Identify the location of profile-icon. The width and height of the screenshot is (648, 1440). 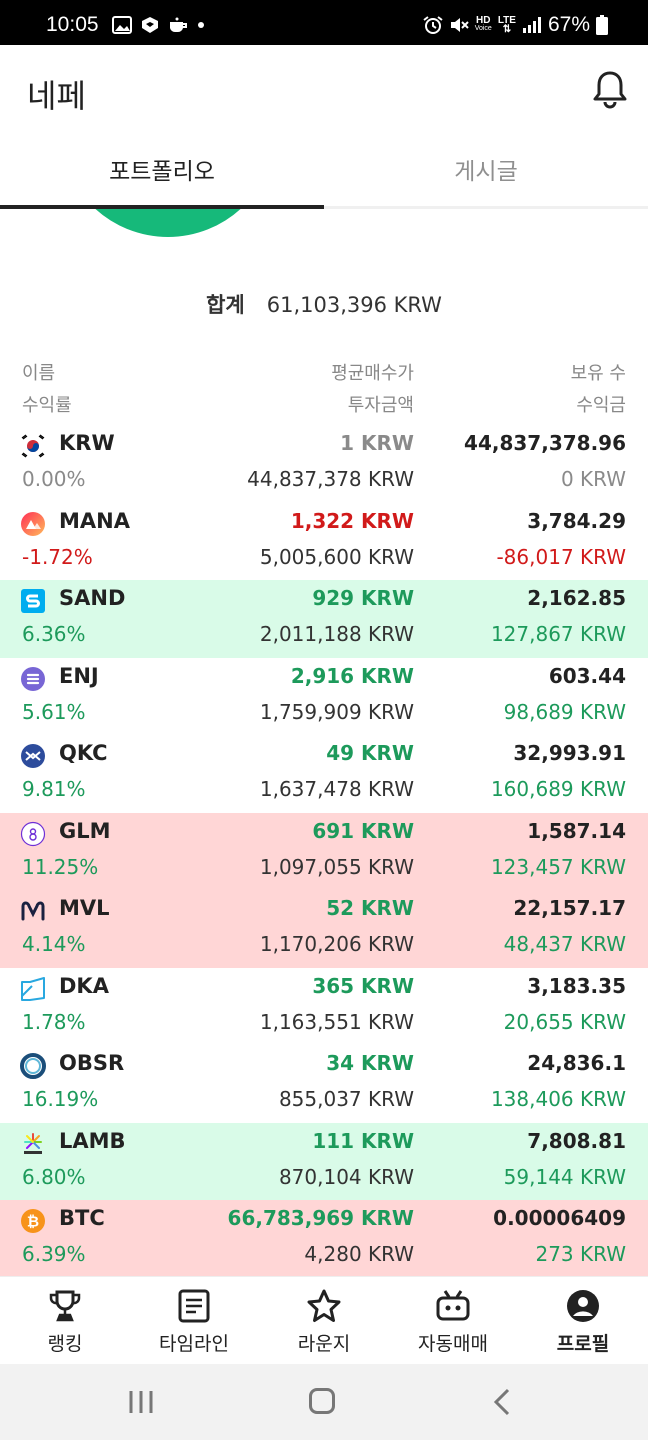
(583, 1306).